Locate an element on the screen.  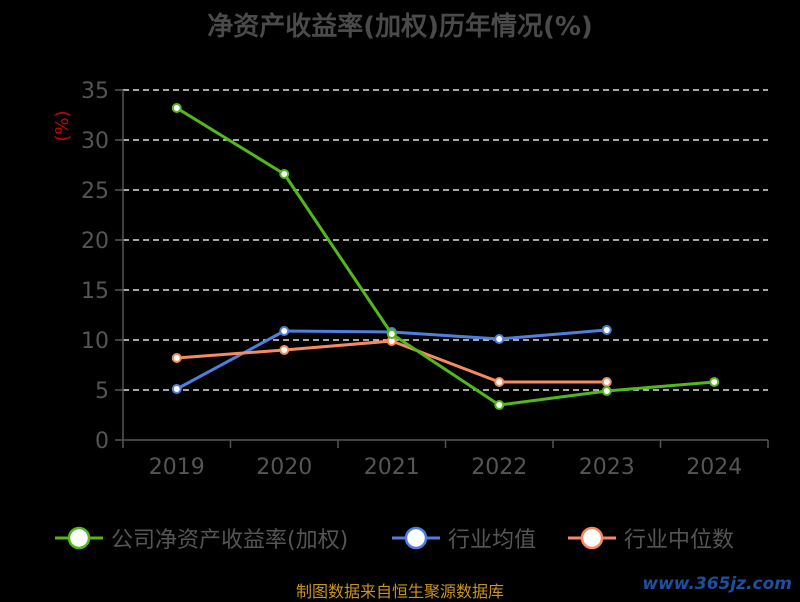
x-tick-label: 2022 is located at coordinates (499, 467).